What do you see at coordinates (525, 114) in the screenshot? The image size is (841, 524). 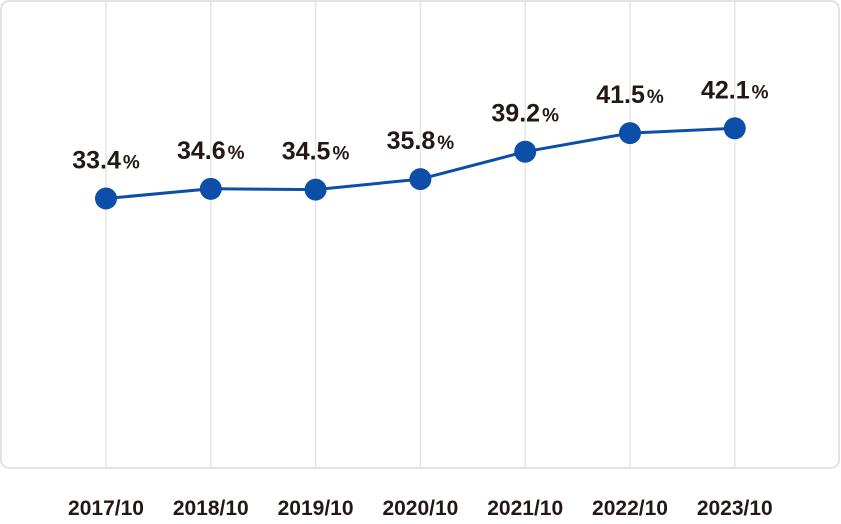 I see `data-label: 39.2%` at bounding box center [525, 114].